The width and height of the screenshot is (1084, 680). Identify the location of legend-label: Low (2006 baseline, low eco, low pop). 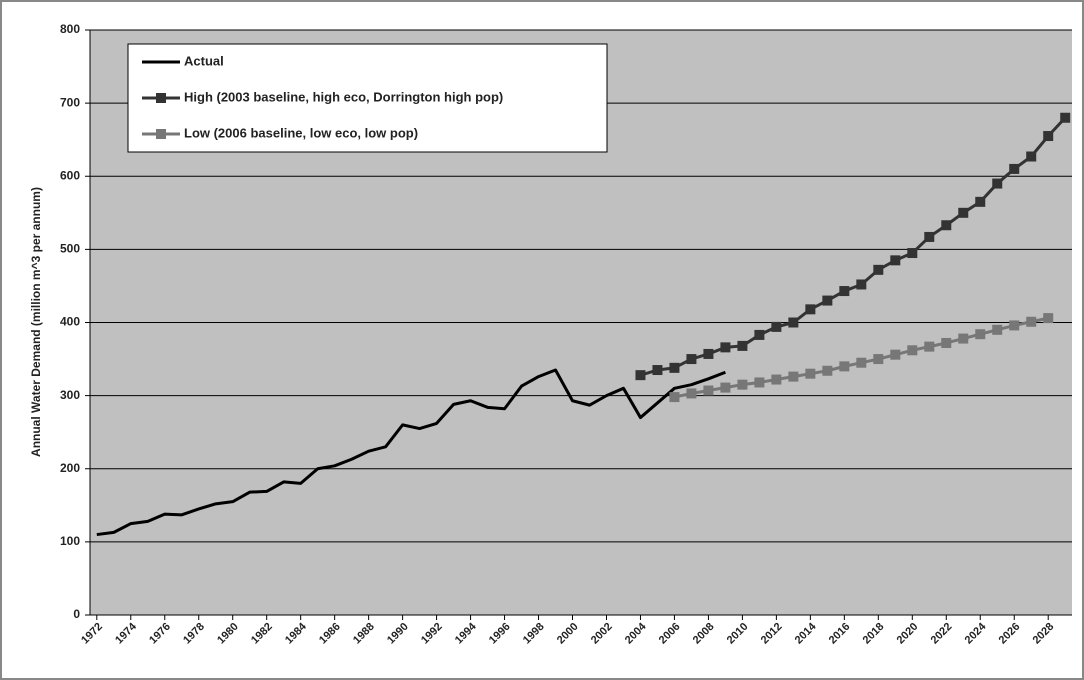
(301, 132).